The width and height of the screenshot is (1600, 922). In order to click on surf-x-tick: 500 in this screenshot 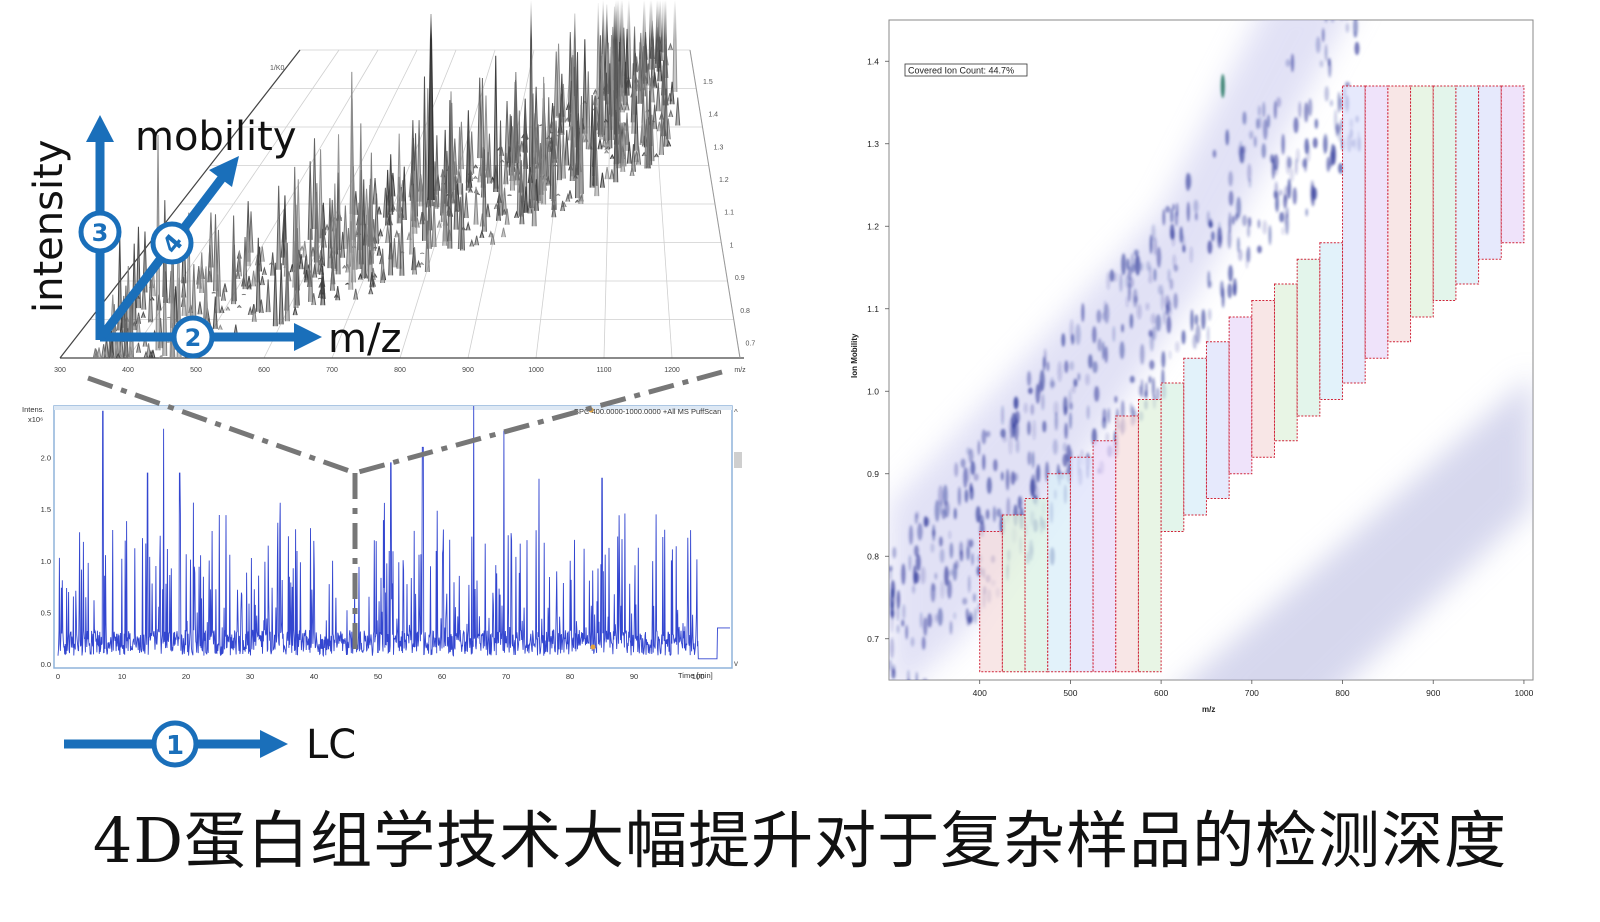, I will do `click(196, 370)`.